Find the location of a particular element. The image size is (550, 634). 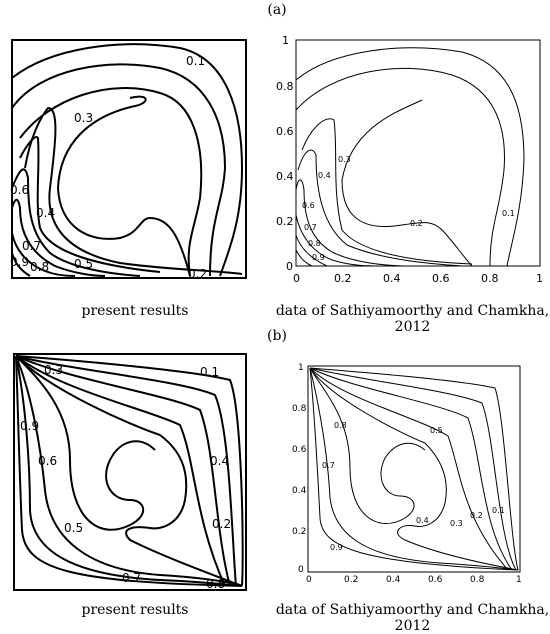

caption-present-a: present results is located at coordinates (135, 311).